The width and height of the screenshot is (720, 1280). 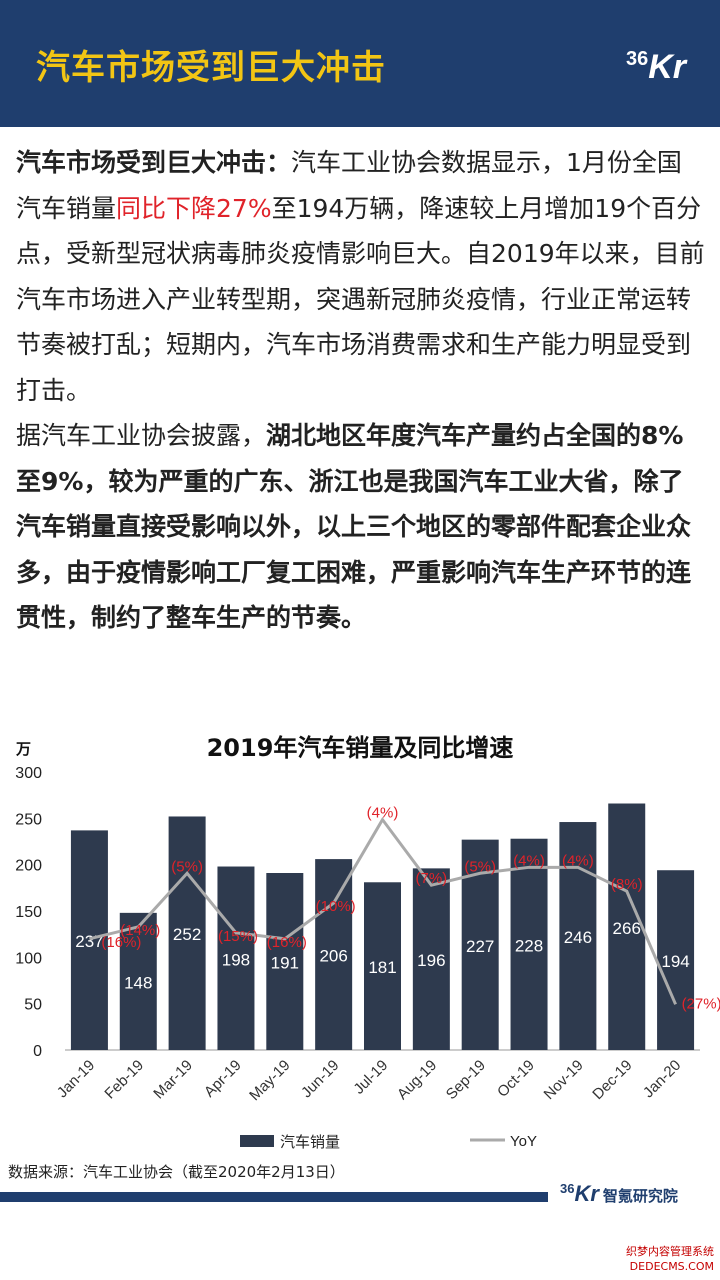 What do you see at coordinates (637, 59) in the screenshot?
I see `logo-number: 36` at bounding box center [637, 59].